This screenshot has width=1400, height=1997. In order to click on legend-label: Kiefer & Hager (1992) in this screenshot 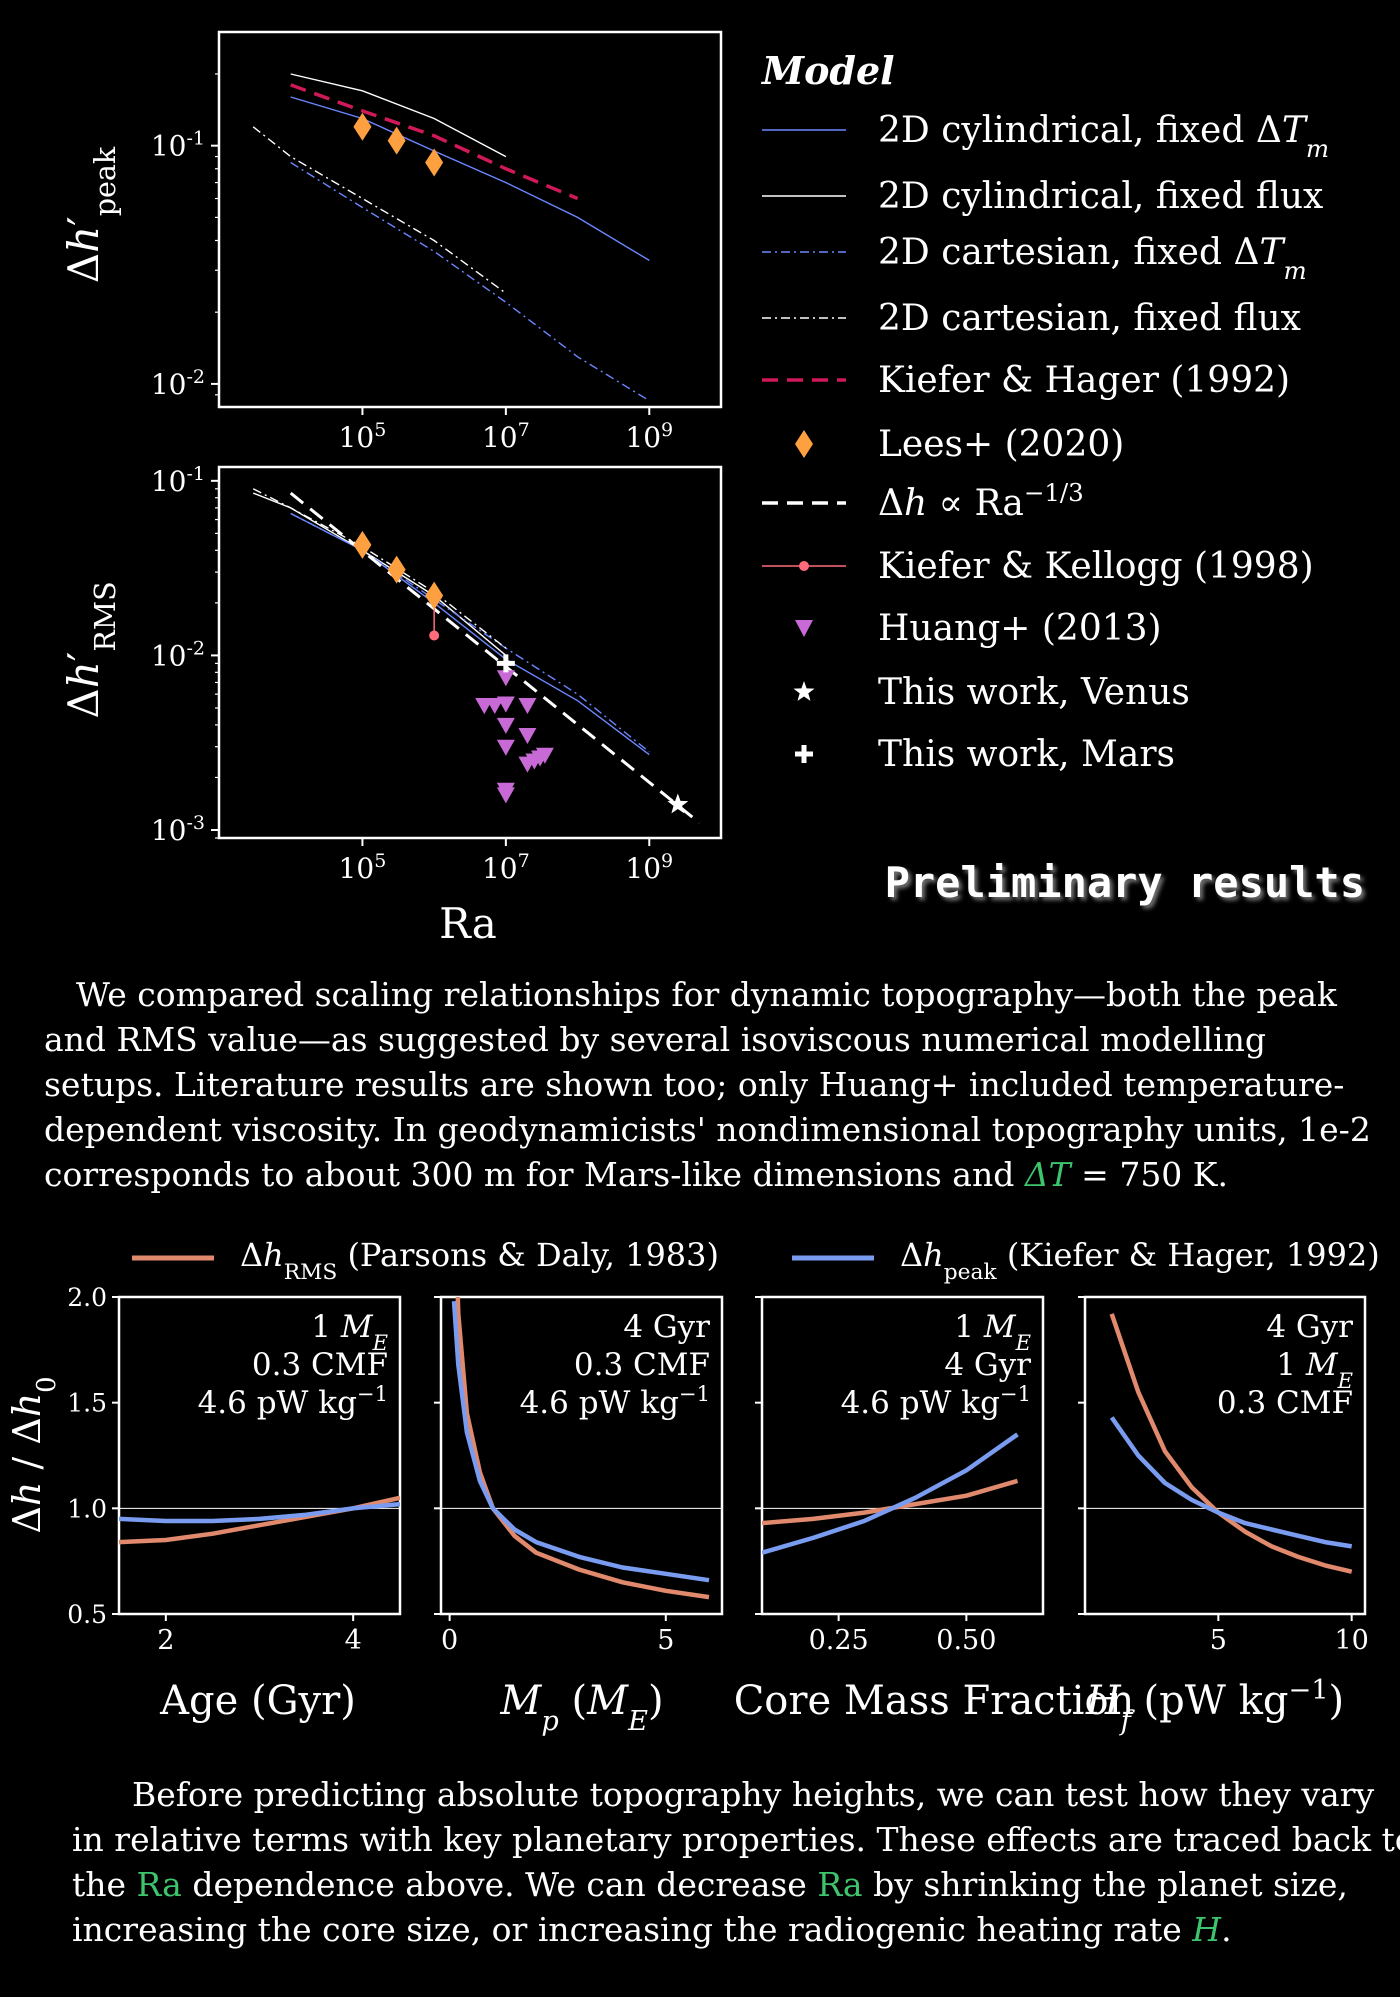, I will do `click(1084, 380)`.